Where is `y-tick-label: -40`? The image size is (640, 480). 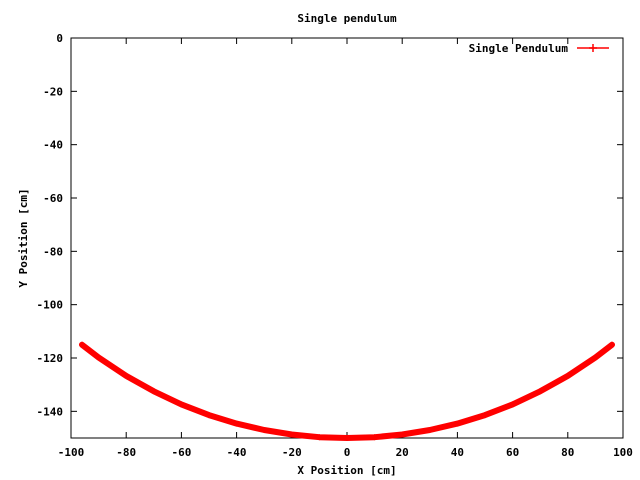
y-tick-label: -40 is located at coordinates (53, 145).